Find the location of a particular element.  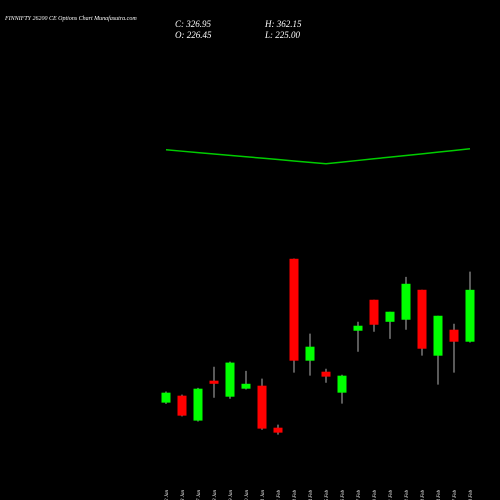

low-label: L: 225.00 is located at coordinates (282, 35).